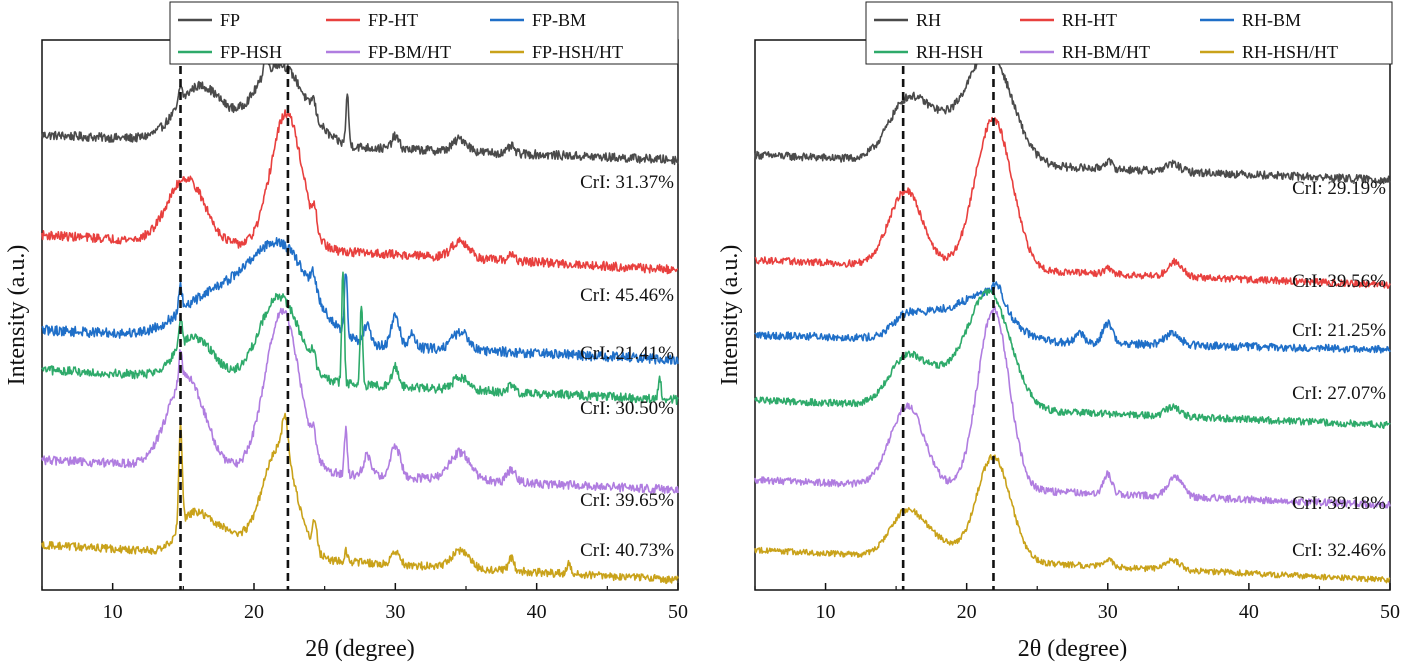 The height and width of the screenshot is (666, 1409). Describe the element at coordinates (360, 338) in the screenshot. I see `series-line-fp-hsh` at that location.